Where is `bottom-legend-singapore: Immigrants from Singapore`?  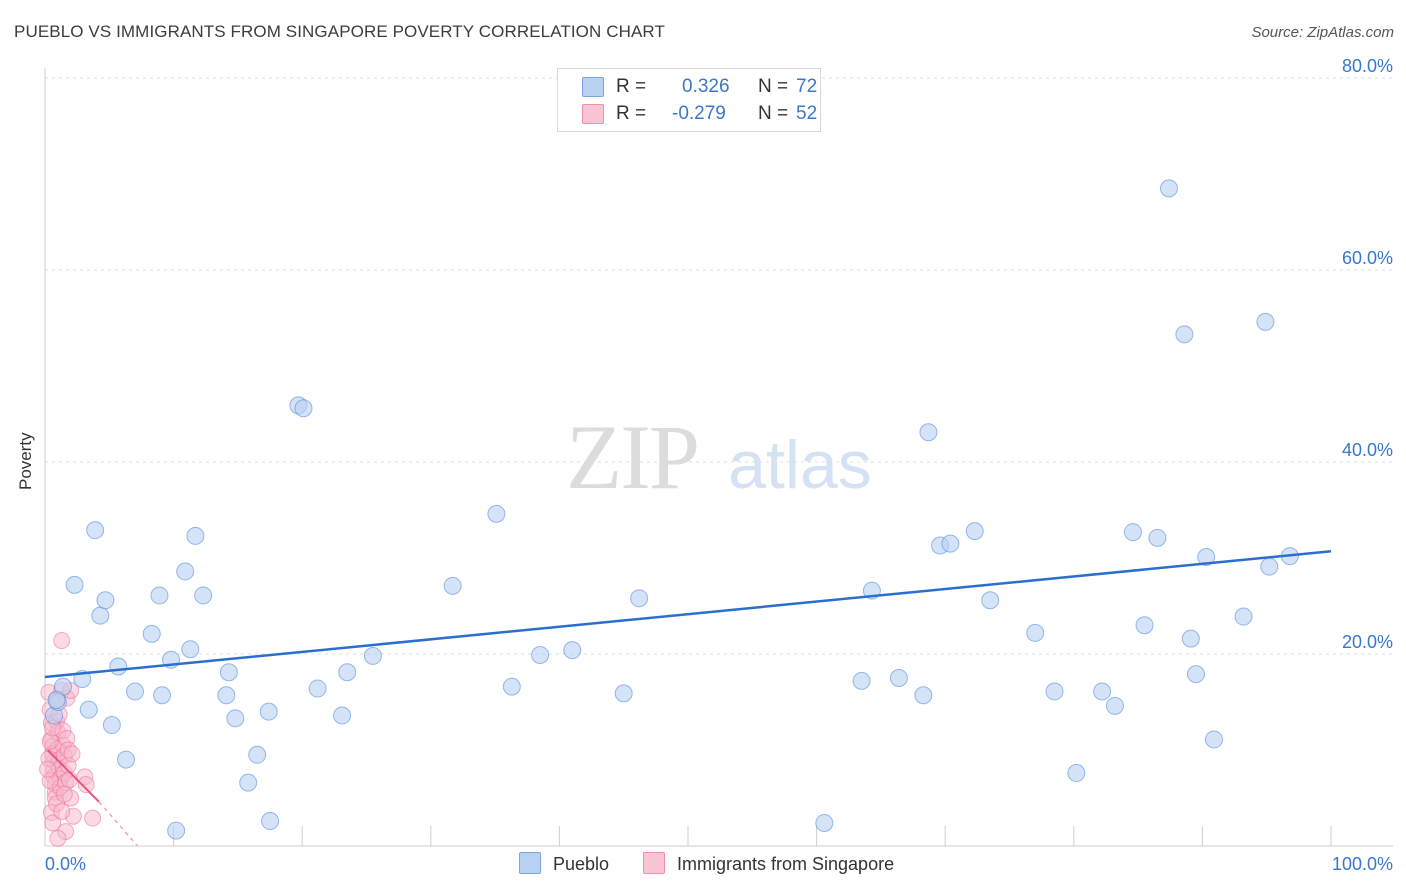 bottom-legend-singapore: Immigrants from Singapore is located at coordinates (768, 863).